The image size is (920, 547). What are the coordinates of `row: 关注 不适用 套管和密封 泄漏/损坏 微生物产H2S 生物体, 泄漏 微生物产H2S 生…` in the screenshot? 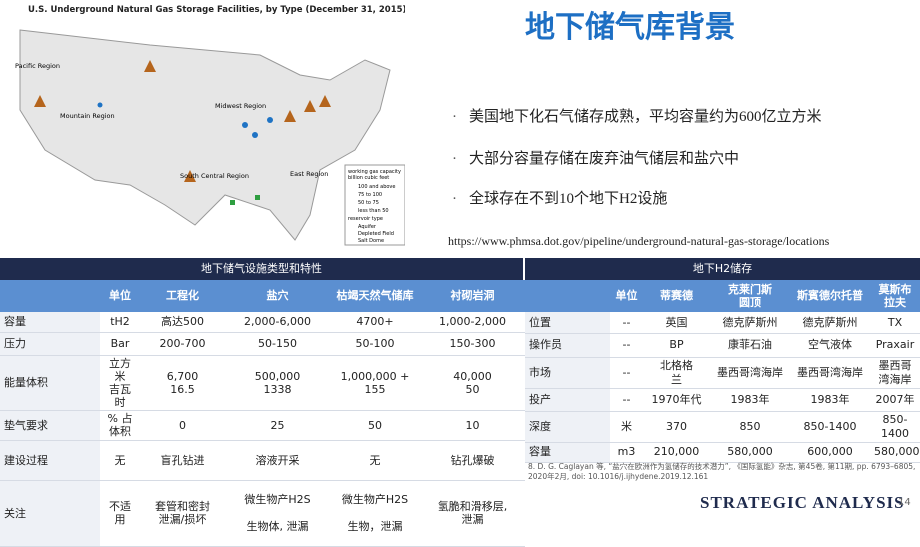 It's located at (262, 513).